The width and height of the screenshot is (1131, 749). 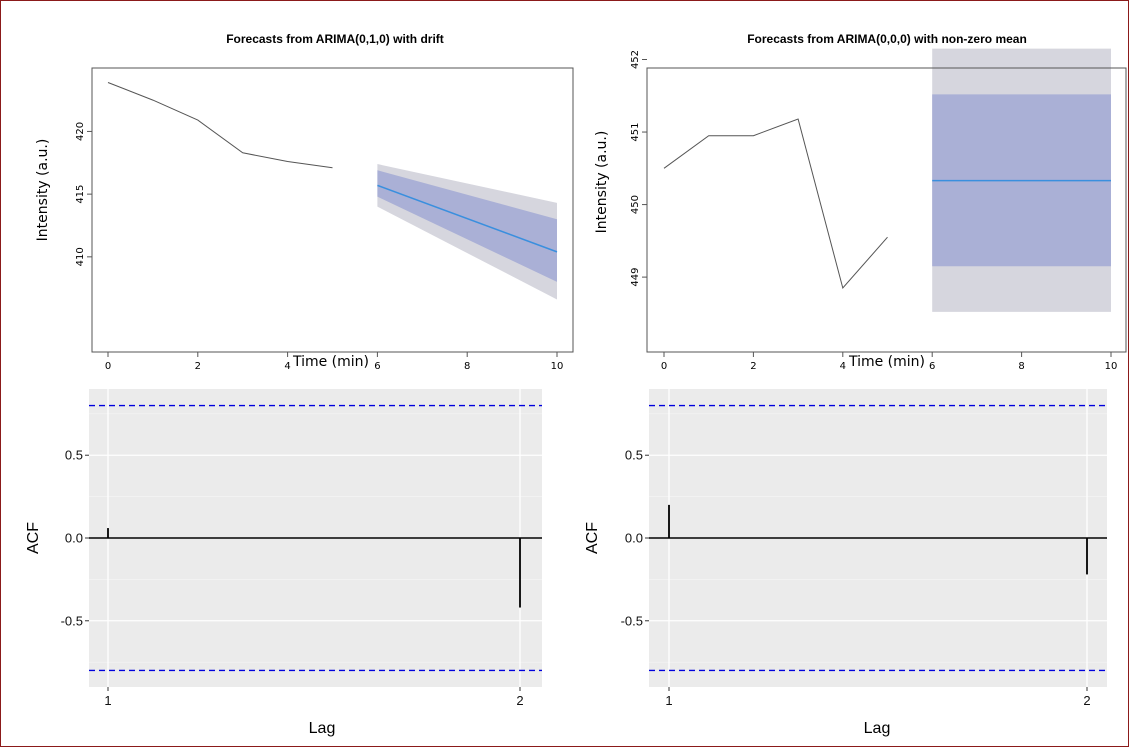 I want to click on y-tick-label: 415, so click(x=80, y=194).